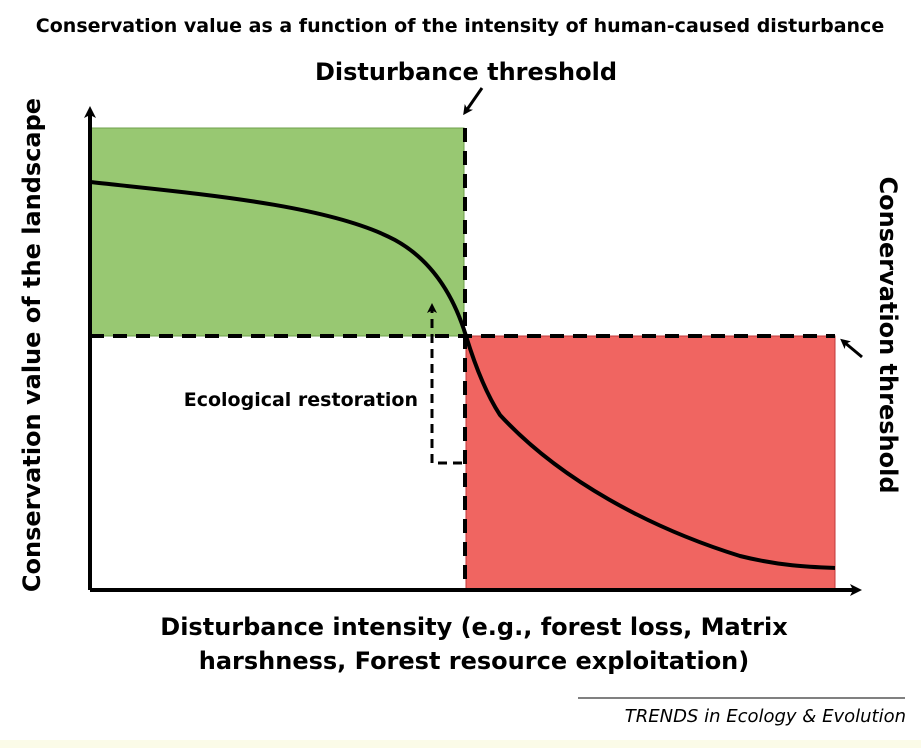 The width and height of the screenshot is (921, 748). Describe the element at coordinates (473, 101) in the screenshot. I see `disturbance-threshold-pointer-arrow` at that location.